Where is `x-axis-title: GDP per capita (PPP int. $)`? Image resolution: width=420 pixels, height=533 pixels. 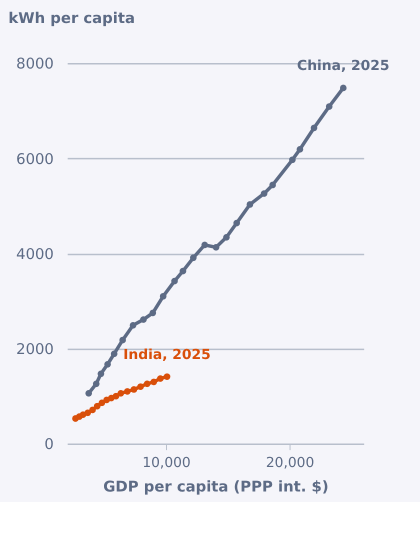
x-axis-title: GDP per capita (PPP int. $) is located at coordinates (216, 487).